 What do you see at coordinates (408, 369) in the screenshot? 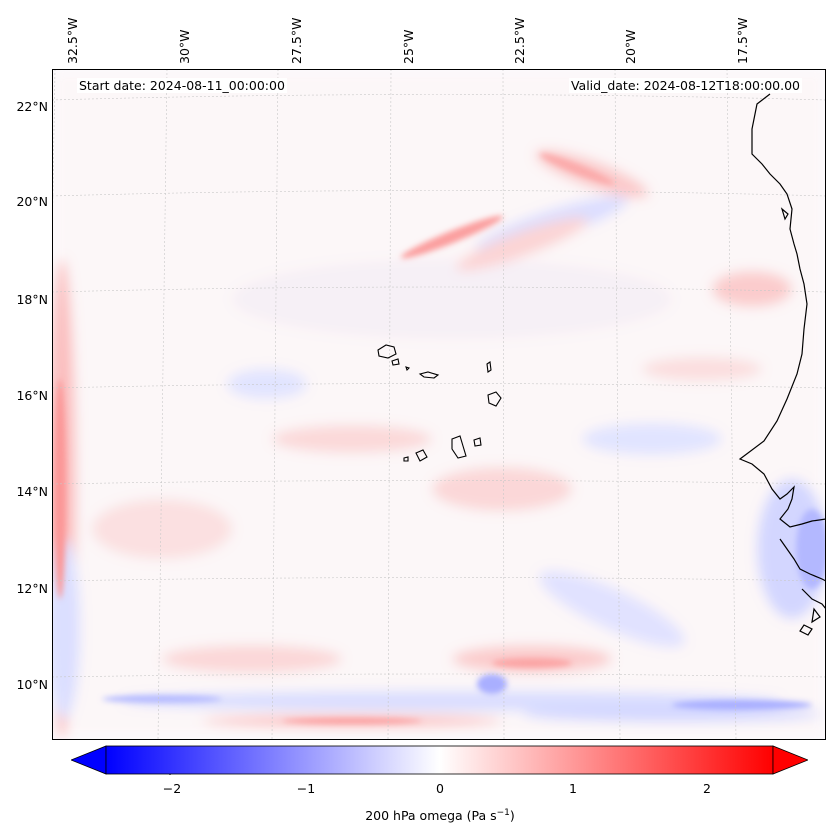
I see `island-santa-luzia` at bounding box center [408, 369].